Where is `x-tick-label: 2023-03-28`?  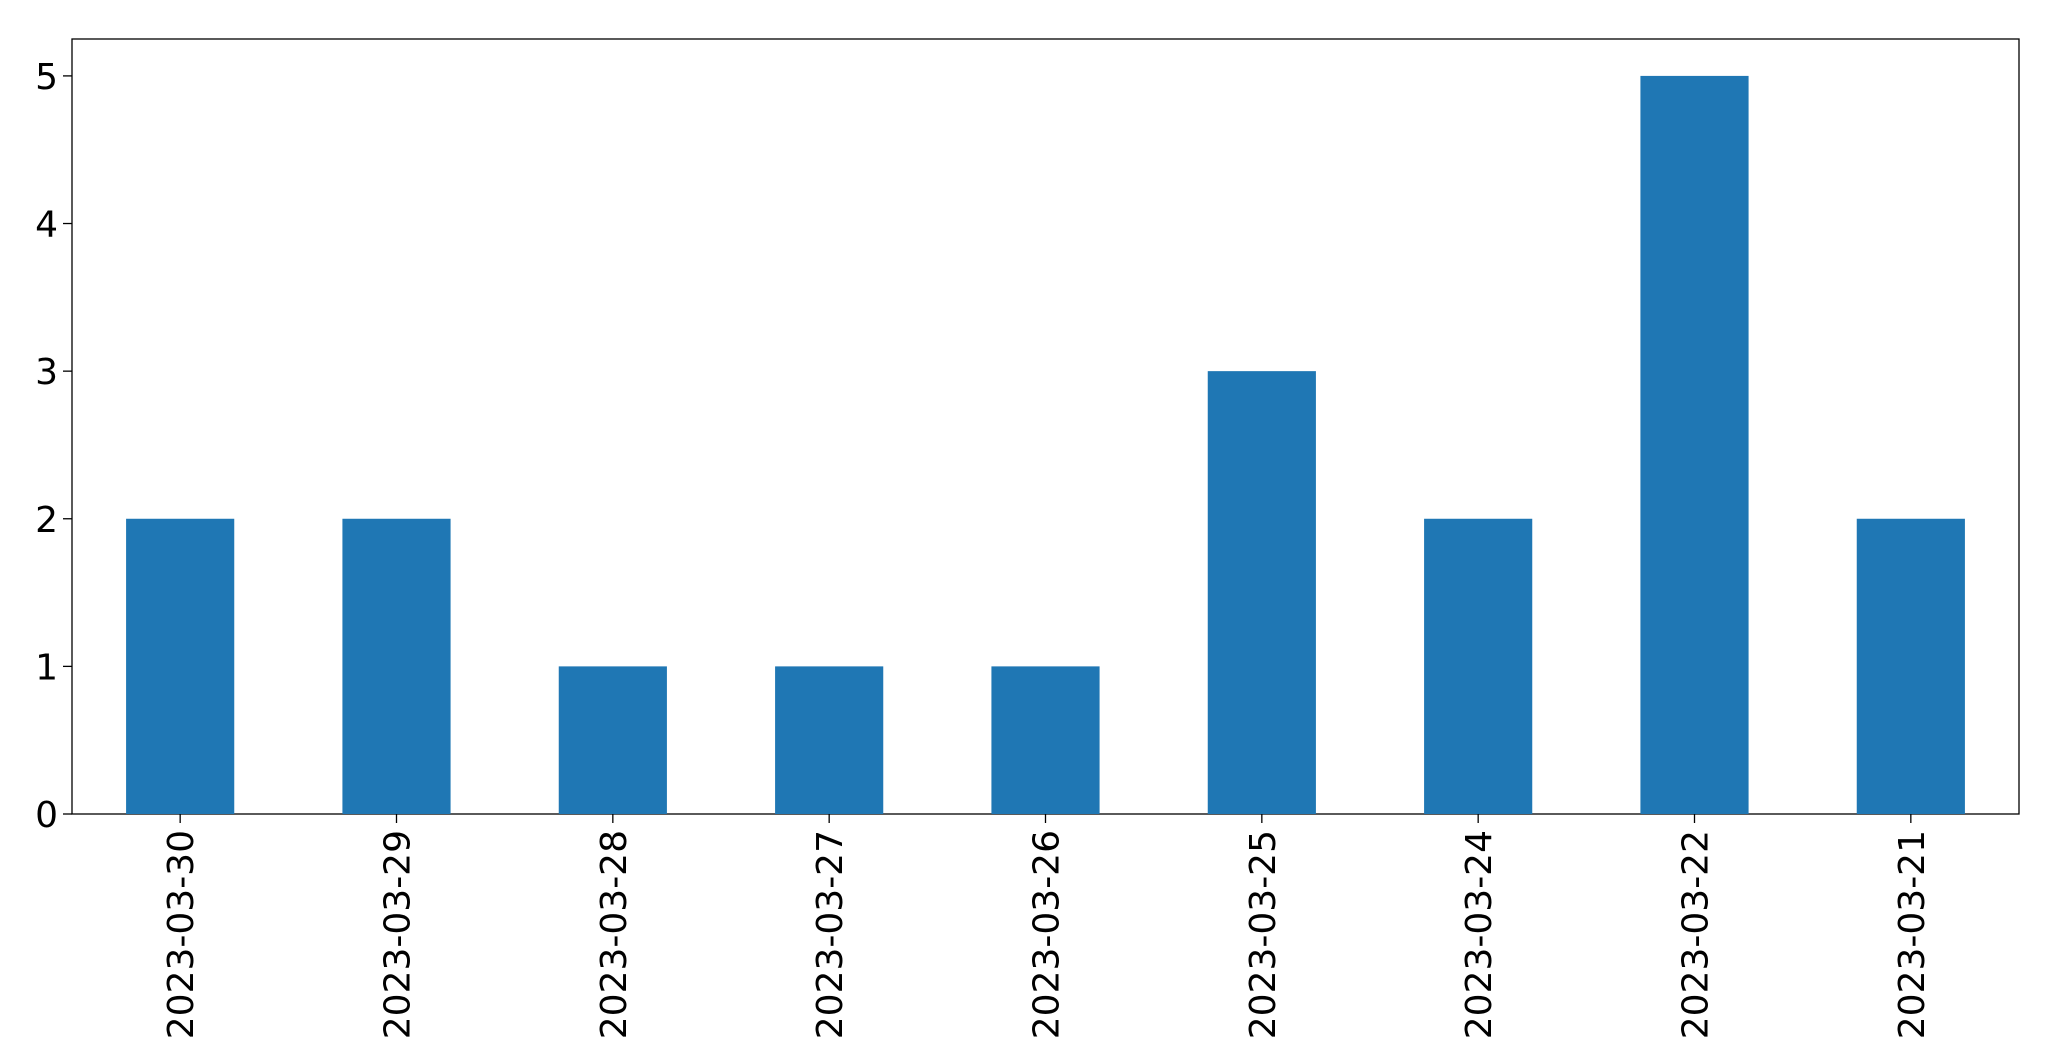 x-tick-label: 2023-03-28 is located at coordinates (614, 934).